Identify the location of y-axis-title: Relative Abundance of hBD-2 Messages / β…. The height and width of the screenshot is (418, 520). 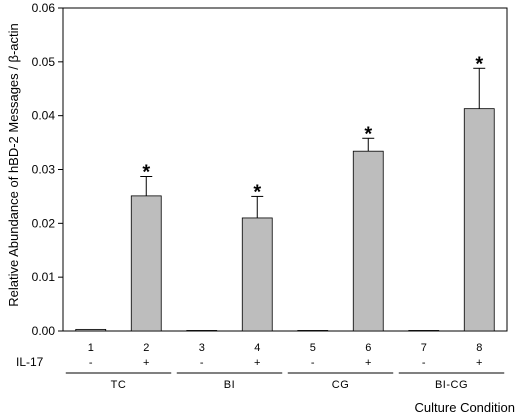
(13, 165).